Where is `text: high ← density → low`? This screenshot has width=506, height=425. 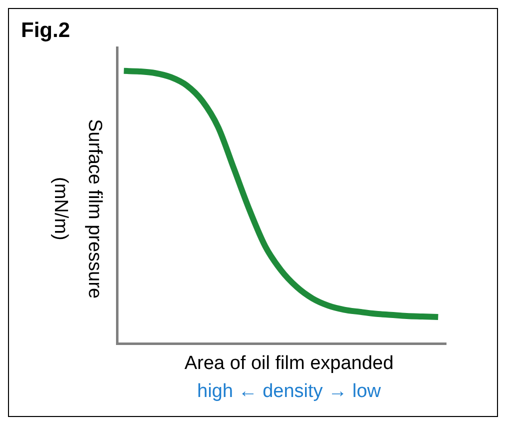
text: high ← density → low is located at coordinates (289, 392).